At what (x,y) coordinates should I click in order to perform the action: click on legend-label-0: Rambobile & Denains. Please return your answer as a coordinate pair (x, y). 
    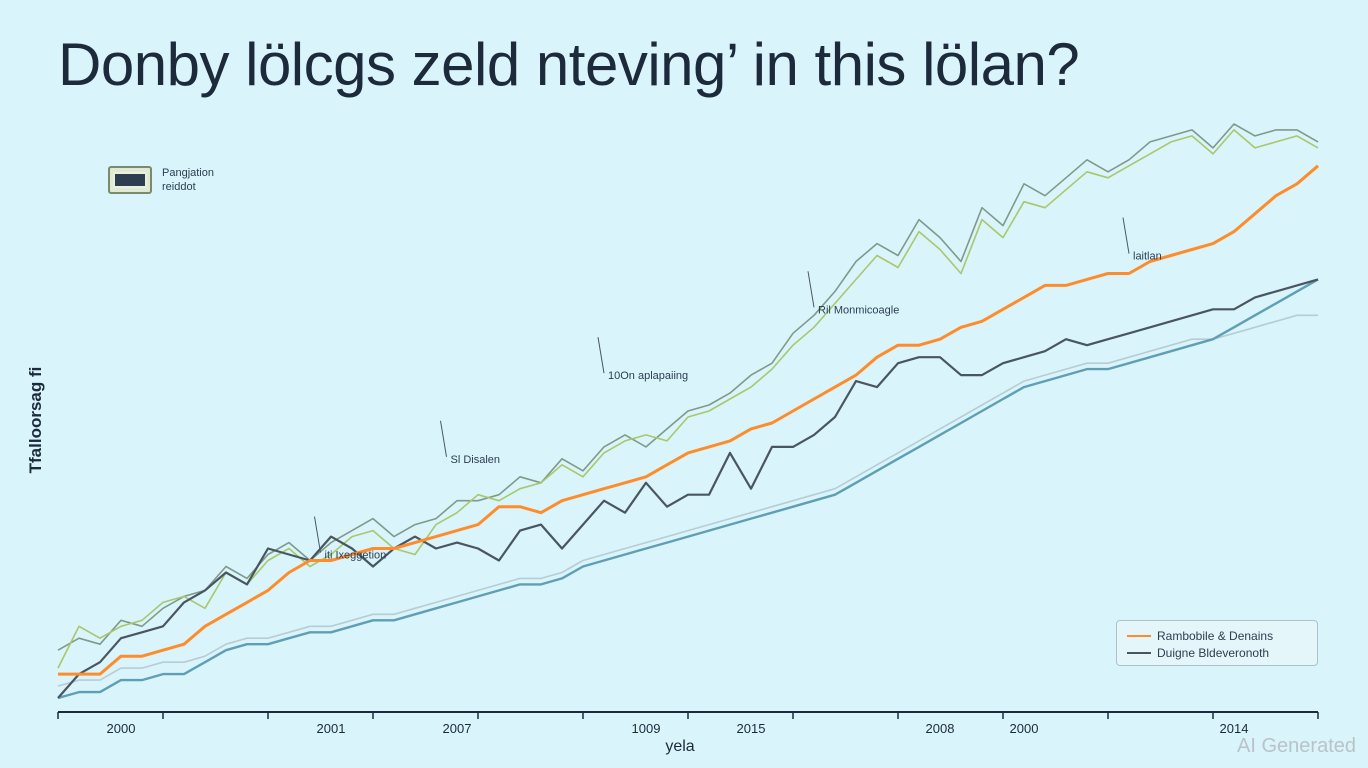
    Looking at the image, I should click on (1215, 635).